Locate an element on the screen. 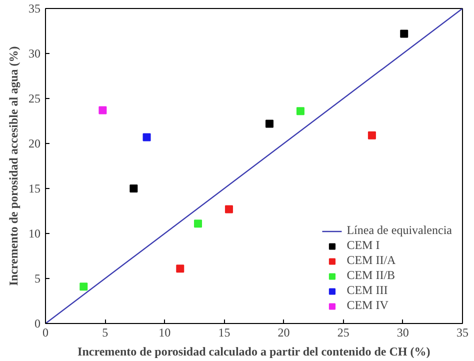  x-tick-label: 30 is located at coordinates (402, 333).